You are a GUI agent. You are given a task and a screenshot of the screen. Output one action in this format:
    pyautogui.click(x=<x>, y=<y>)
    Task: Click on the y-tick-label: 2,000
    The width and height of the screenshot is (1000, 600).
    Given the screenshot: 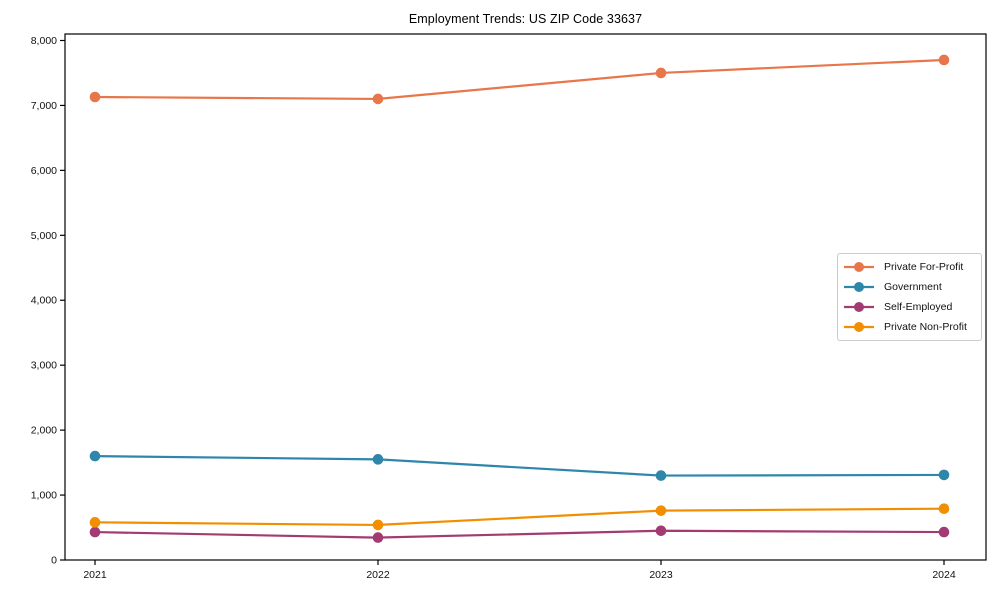 What is the action you would take?
    pyautogui.click(x=44, y=431)
    